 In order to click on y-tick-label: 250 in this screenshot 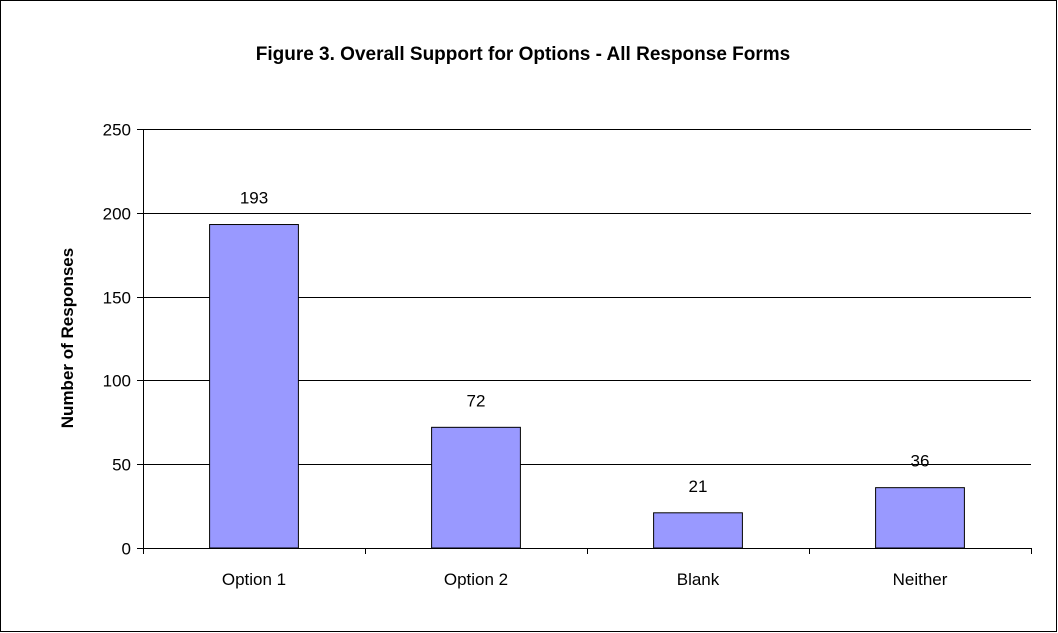, I will do `click(117, 130)`.